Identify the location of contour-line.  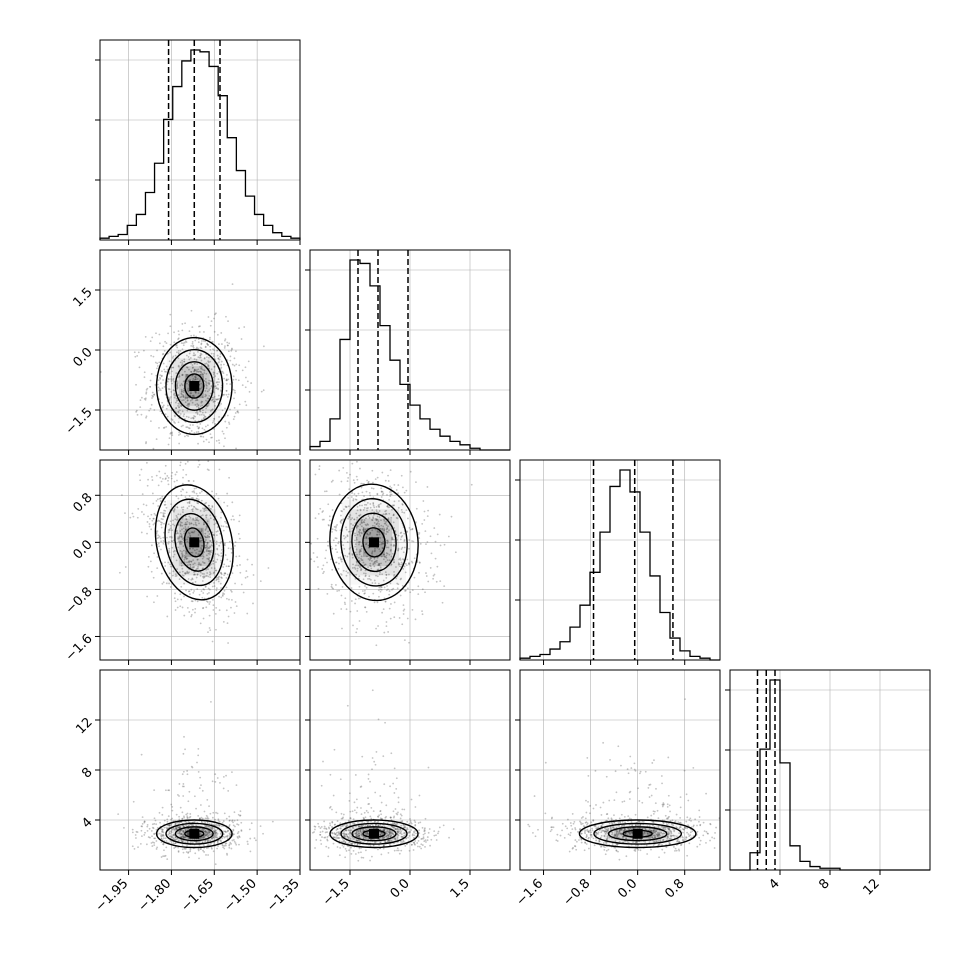
(374, 542).